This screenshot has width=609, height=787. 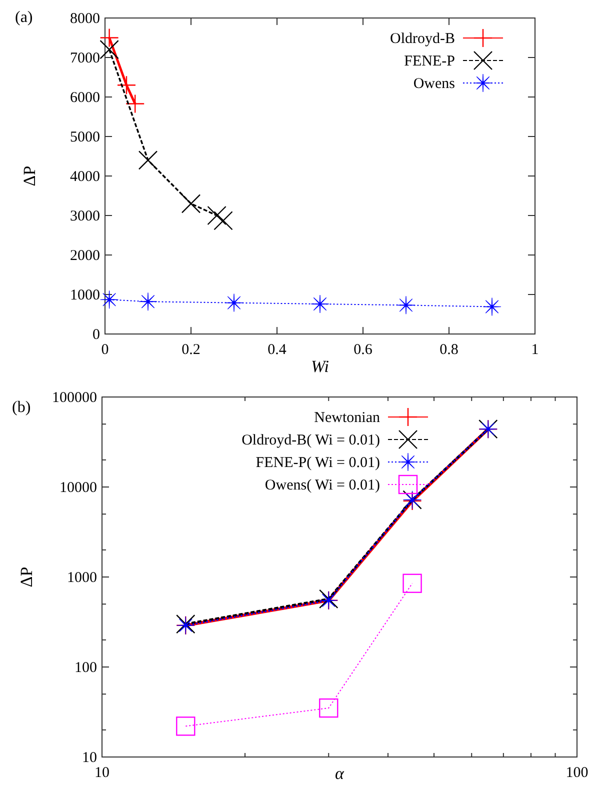 What do you see at coordinates (74, 398) in the screenshot?
I see `y-tick-label: 100000` at bounding box center [74, 398].